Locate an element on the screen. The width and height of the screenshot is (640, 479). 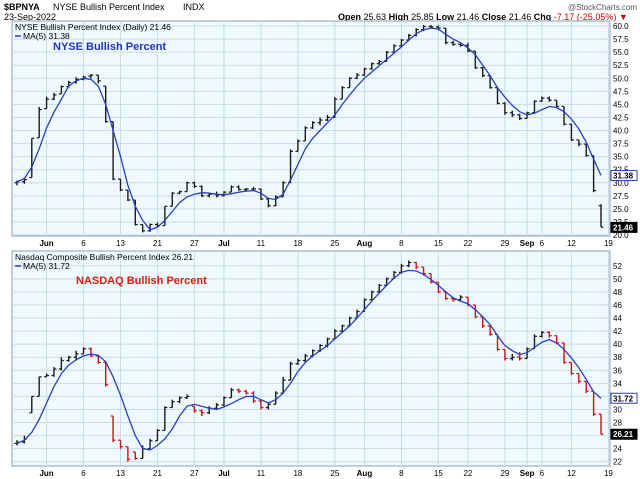
exchange-label: INDX is located at coordinates (194, 7).